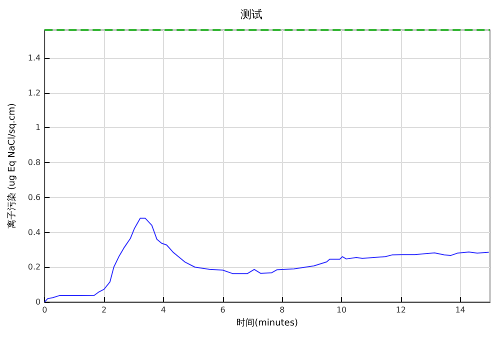  I want to click on x-tick-label: 12, so click(401, 310).